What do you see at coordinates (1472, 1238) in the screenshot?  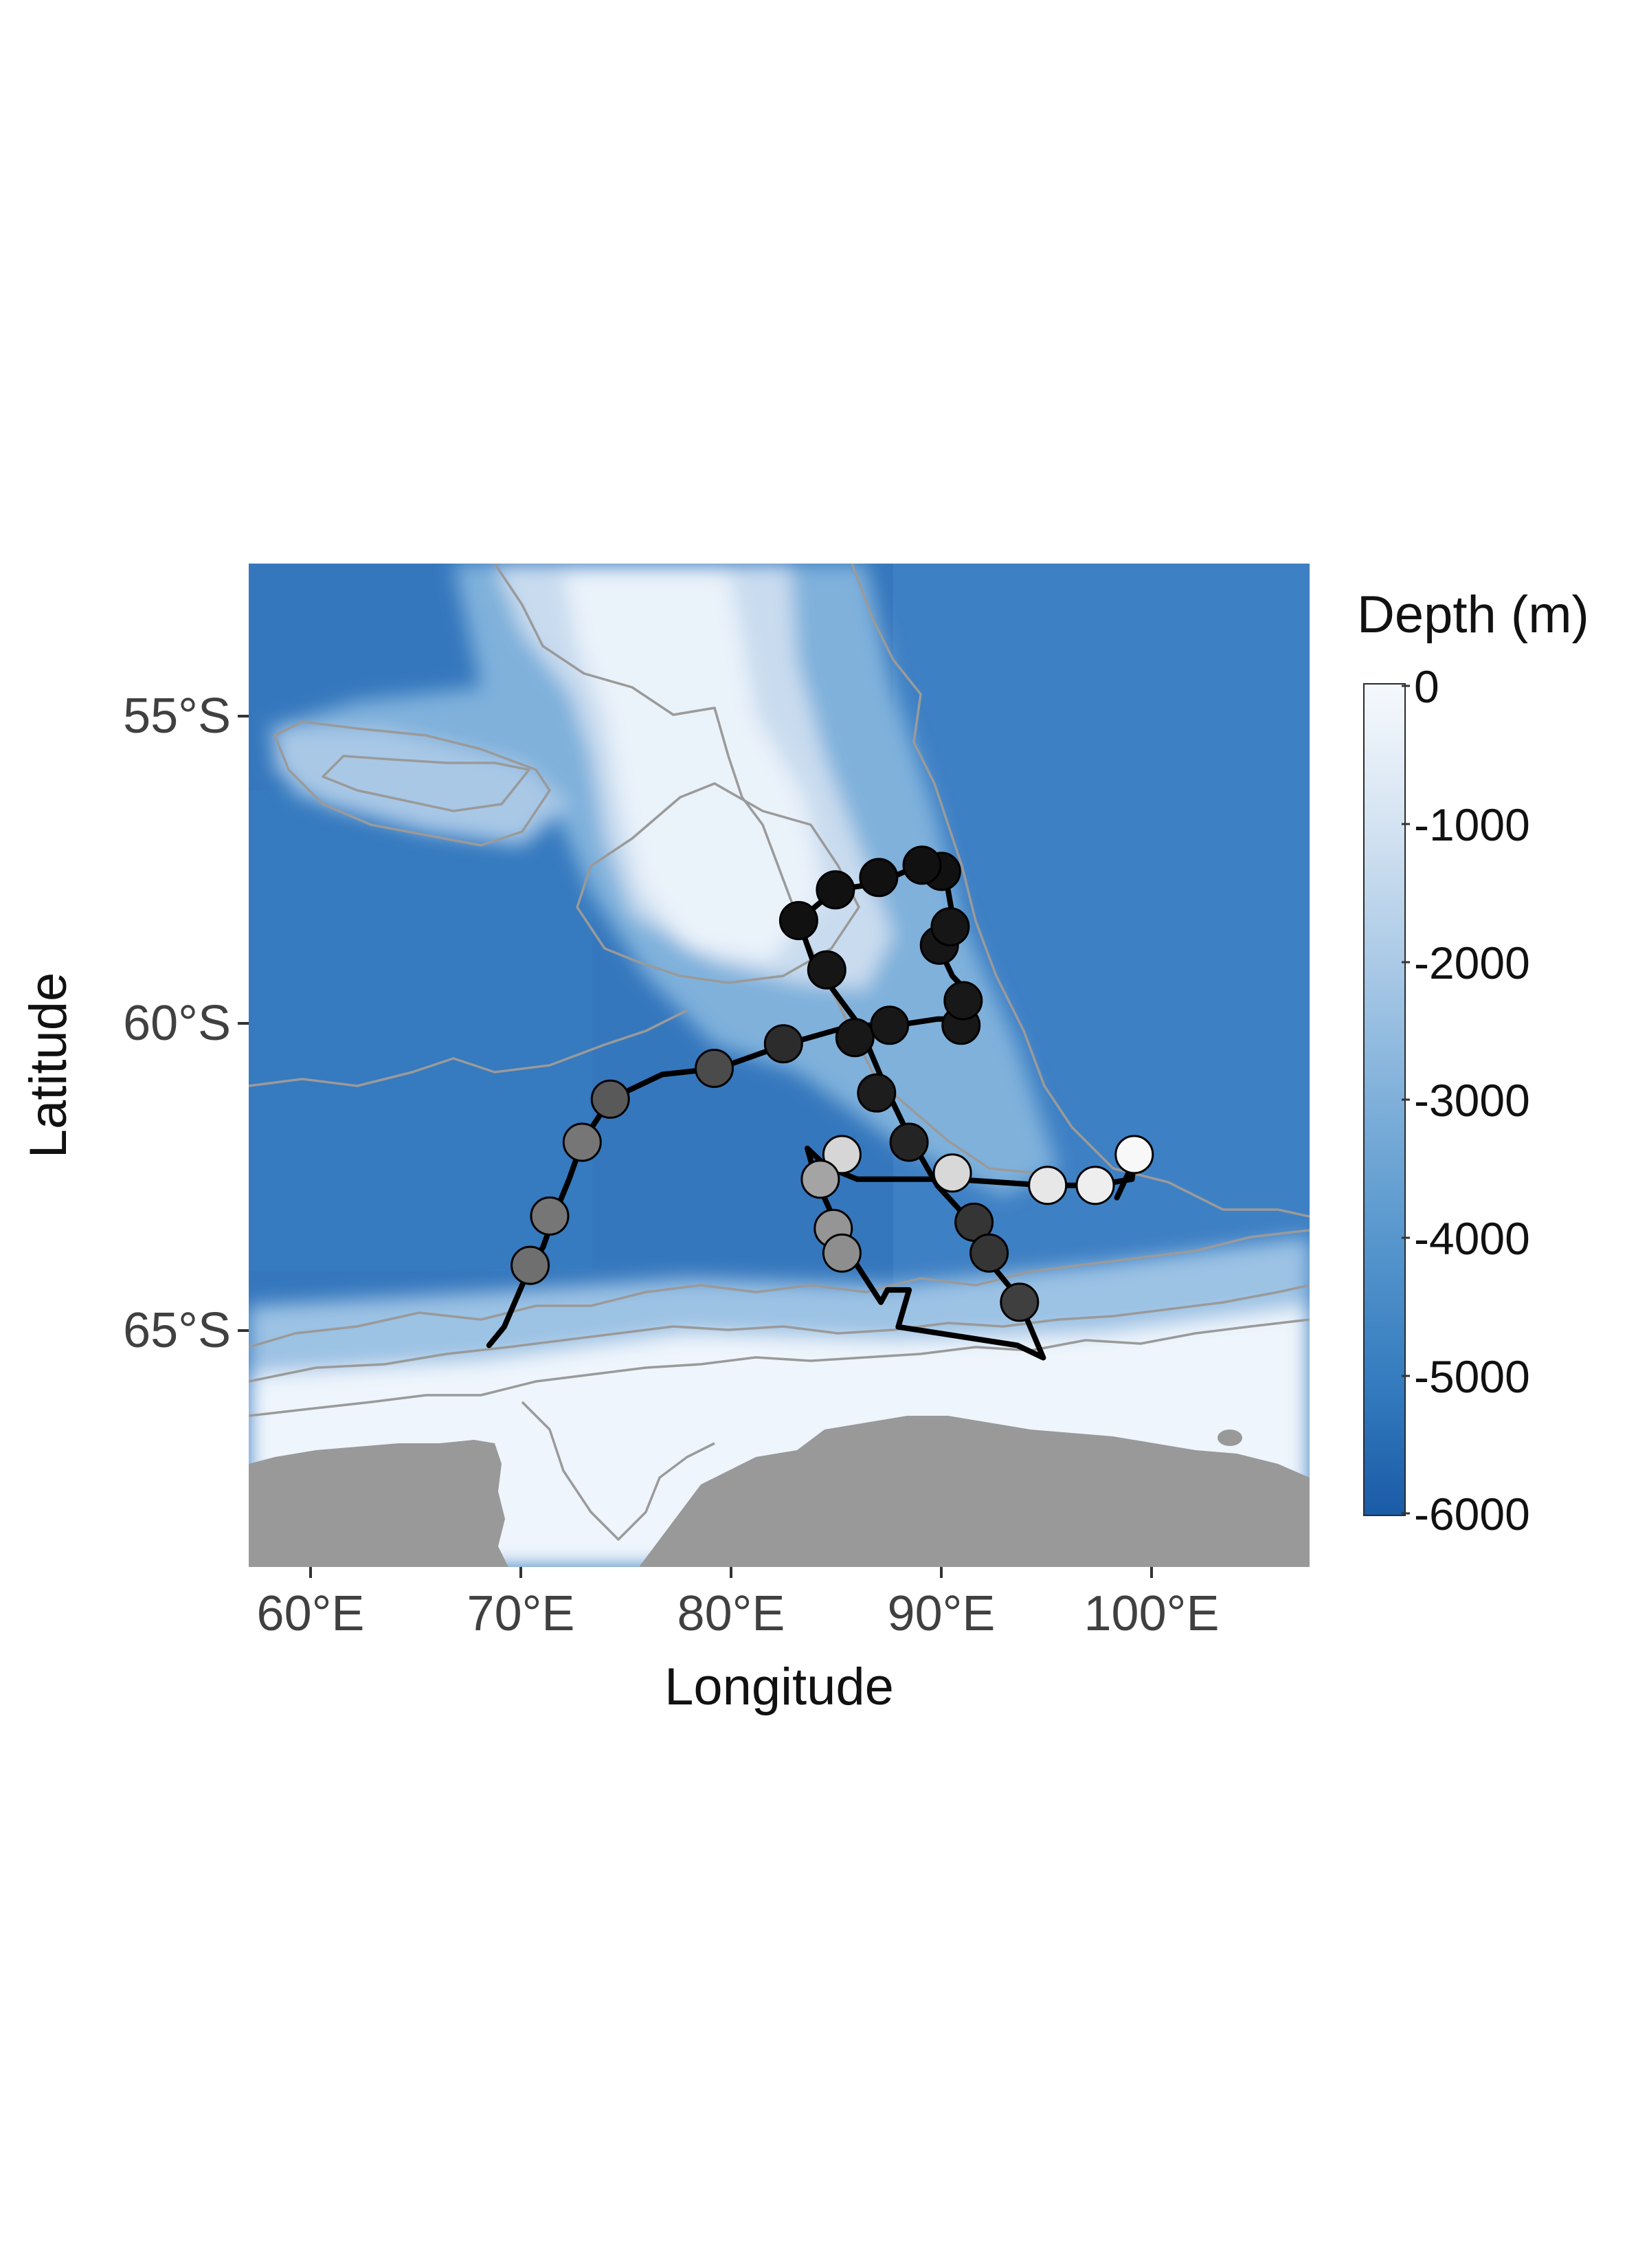 I see `legend-label: -4000` at bounding box center [1472, 1238].